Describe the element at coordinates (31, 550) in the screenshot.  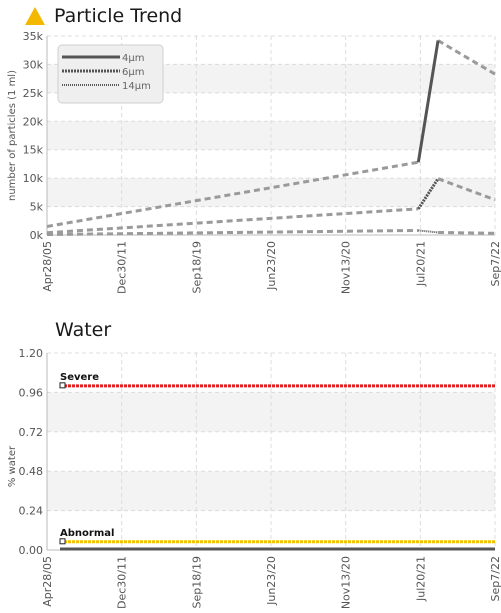
I see `water-y-tick-label: 0.00` at that location.